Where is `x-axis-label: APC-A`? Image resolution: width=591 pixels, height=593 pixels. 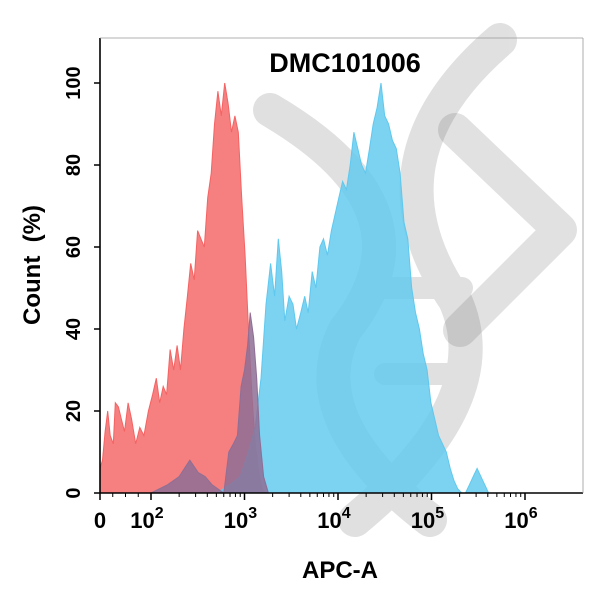
x-axis-label: APC-A is located at coordinates (340, 570).